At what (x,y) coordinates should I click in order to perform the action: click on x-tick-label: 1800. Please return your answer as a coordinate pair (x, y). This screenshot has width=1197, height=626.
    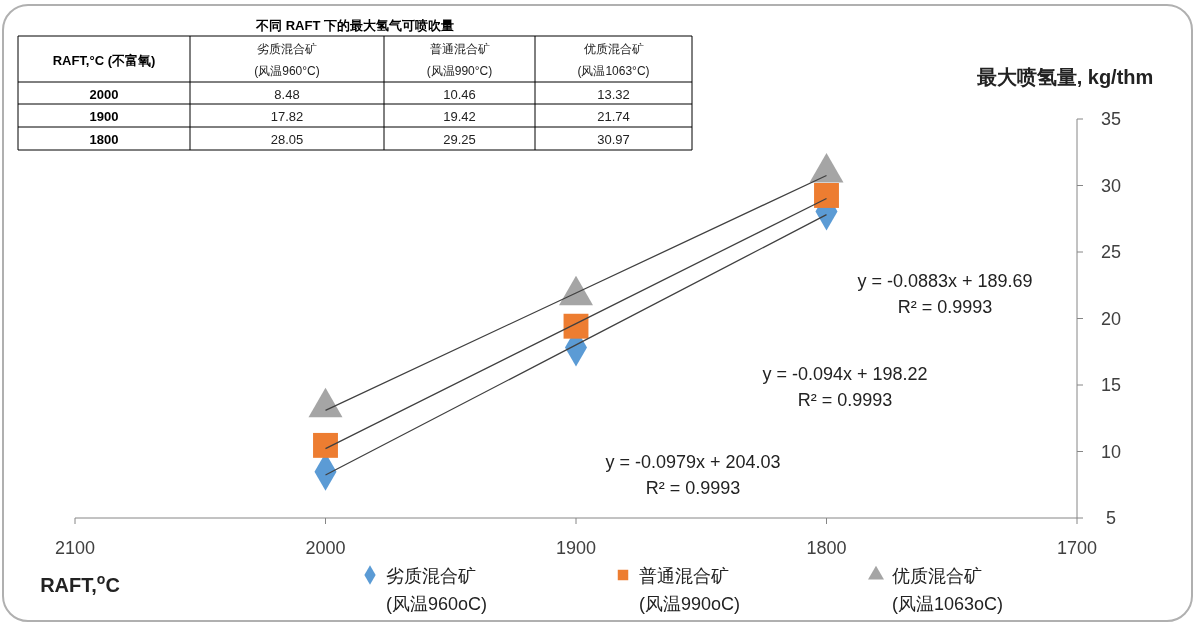
    Looking at the image, I should click on (826, 548).